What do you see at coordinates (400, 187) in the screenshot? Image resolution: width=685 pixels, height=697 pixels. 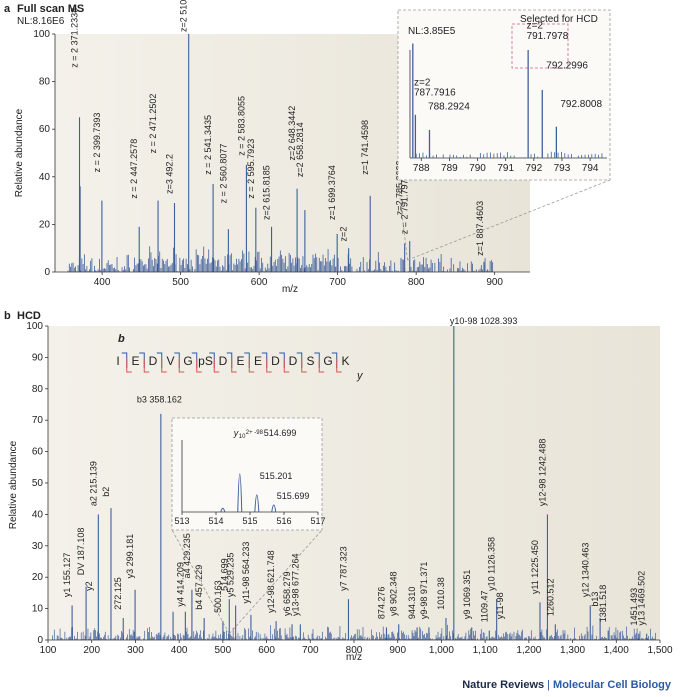 I see `peak-annotation: z=2 785.3600` at bounding box center [400, 187].